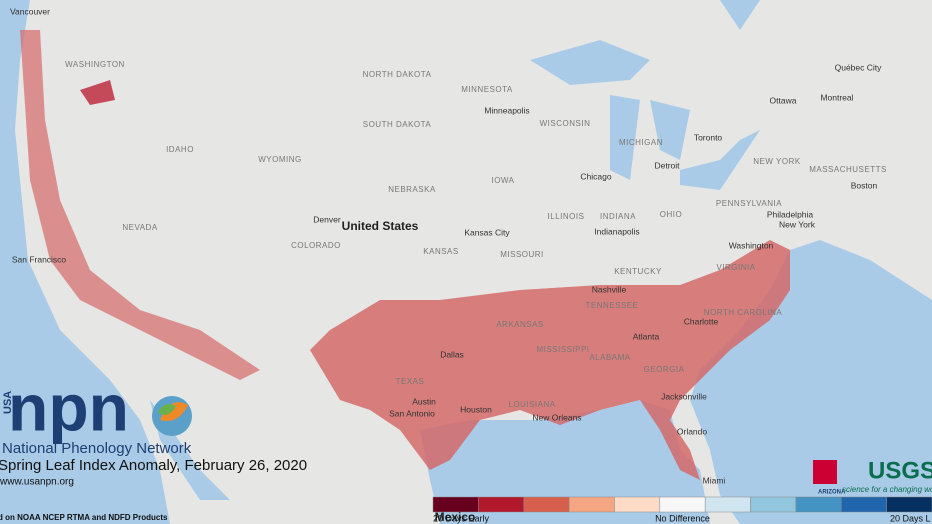 This screenshot has width=932, height=524. Describe the element at coordinates (887, 489) in the screenshot. I see `usgs-tagline: science for a changing world` at that location.